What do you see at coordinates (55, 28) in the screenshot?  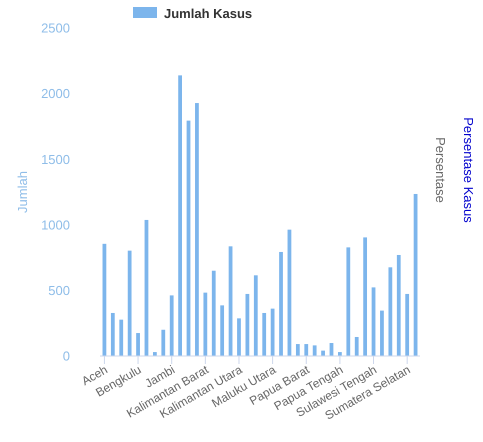 I see `y-tick-label: 2500` at bounding box center [55, 28].